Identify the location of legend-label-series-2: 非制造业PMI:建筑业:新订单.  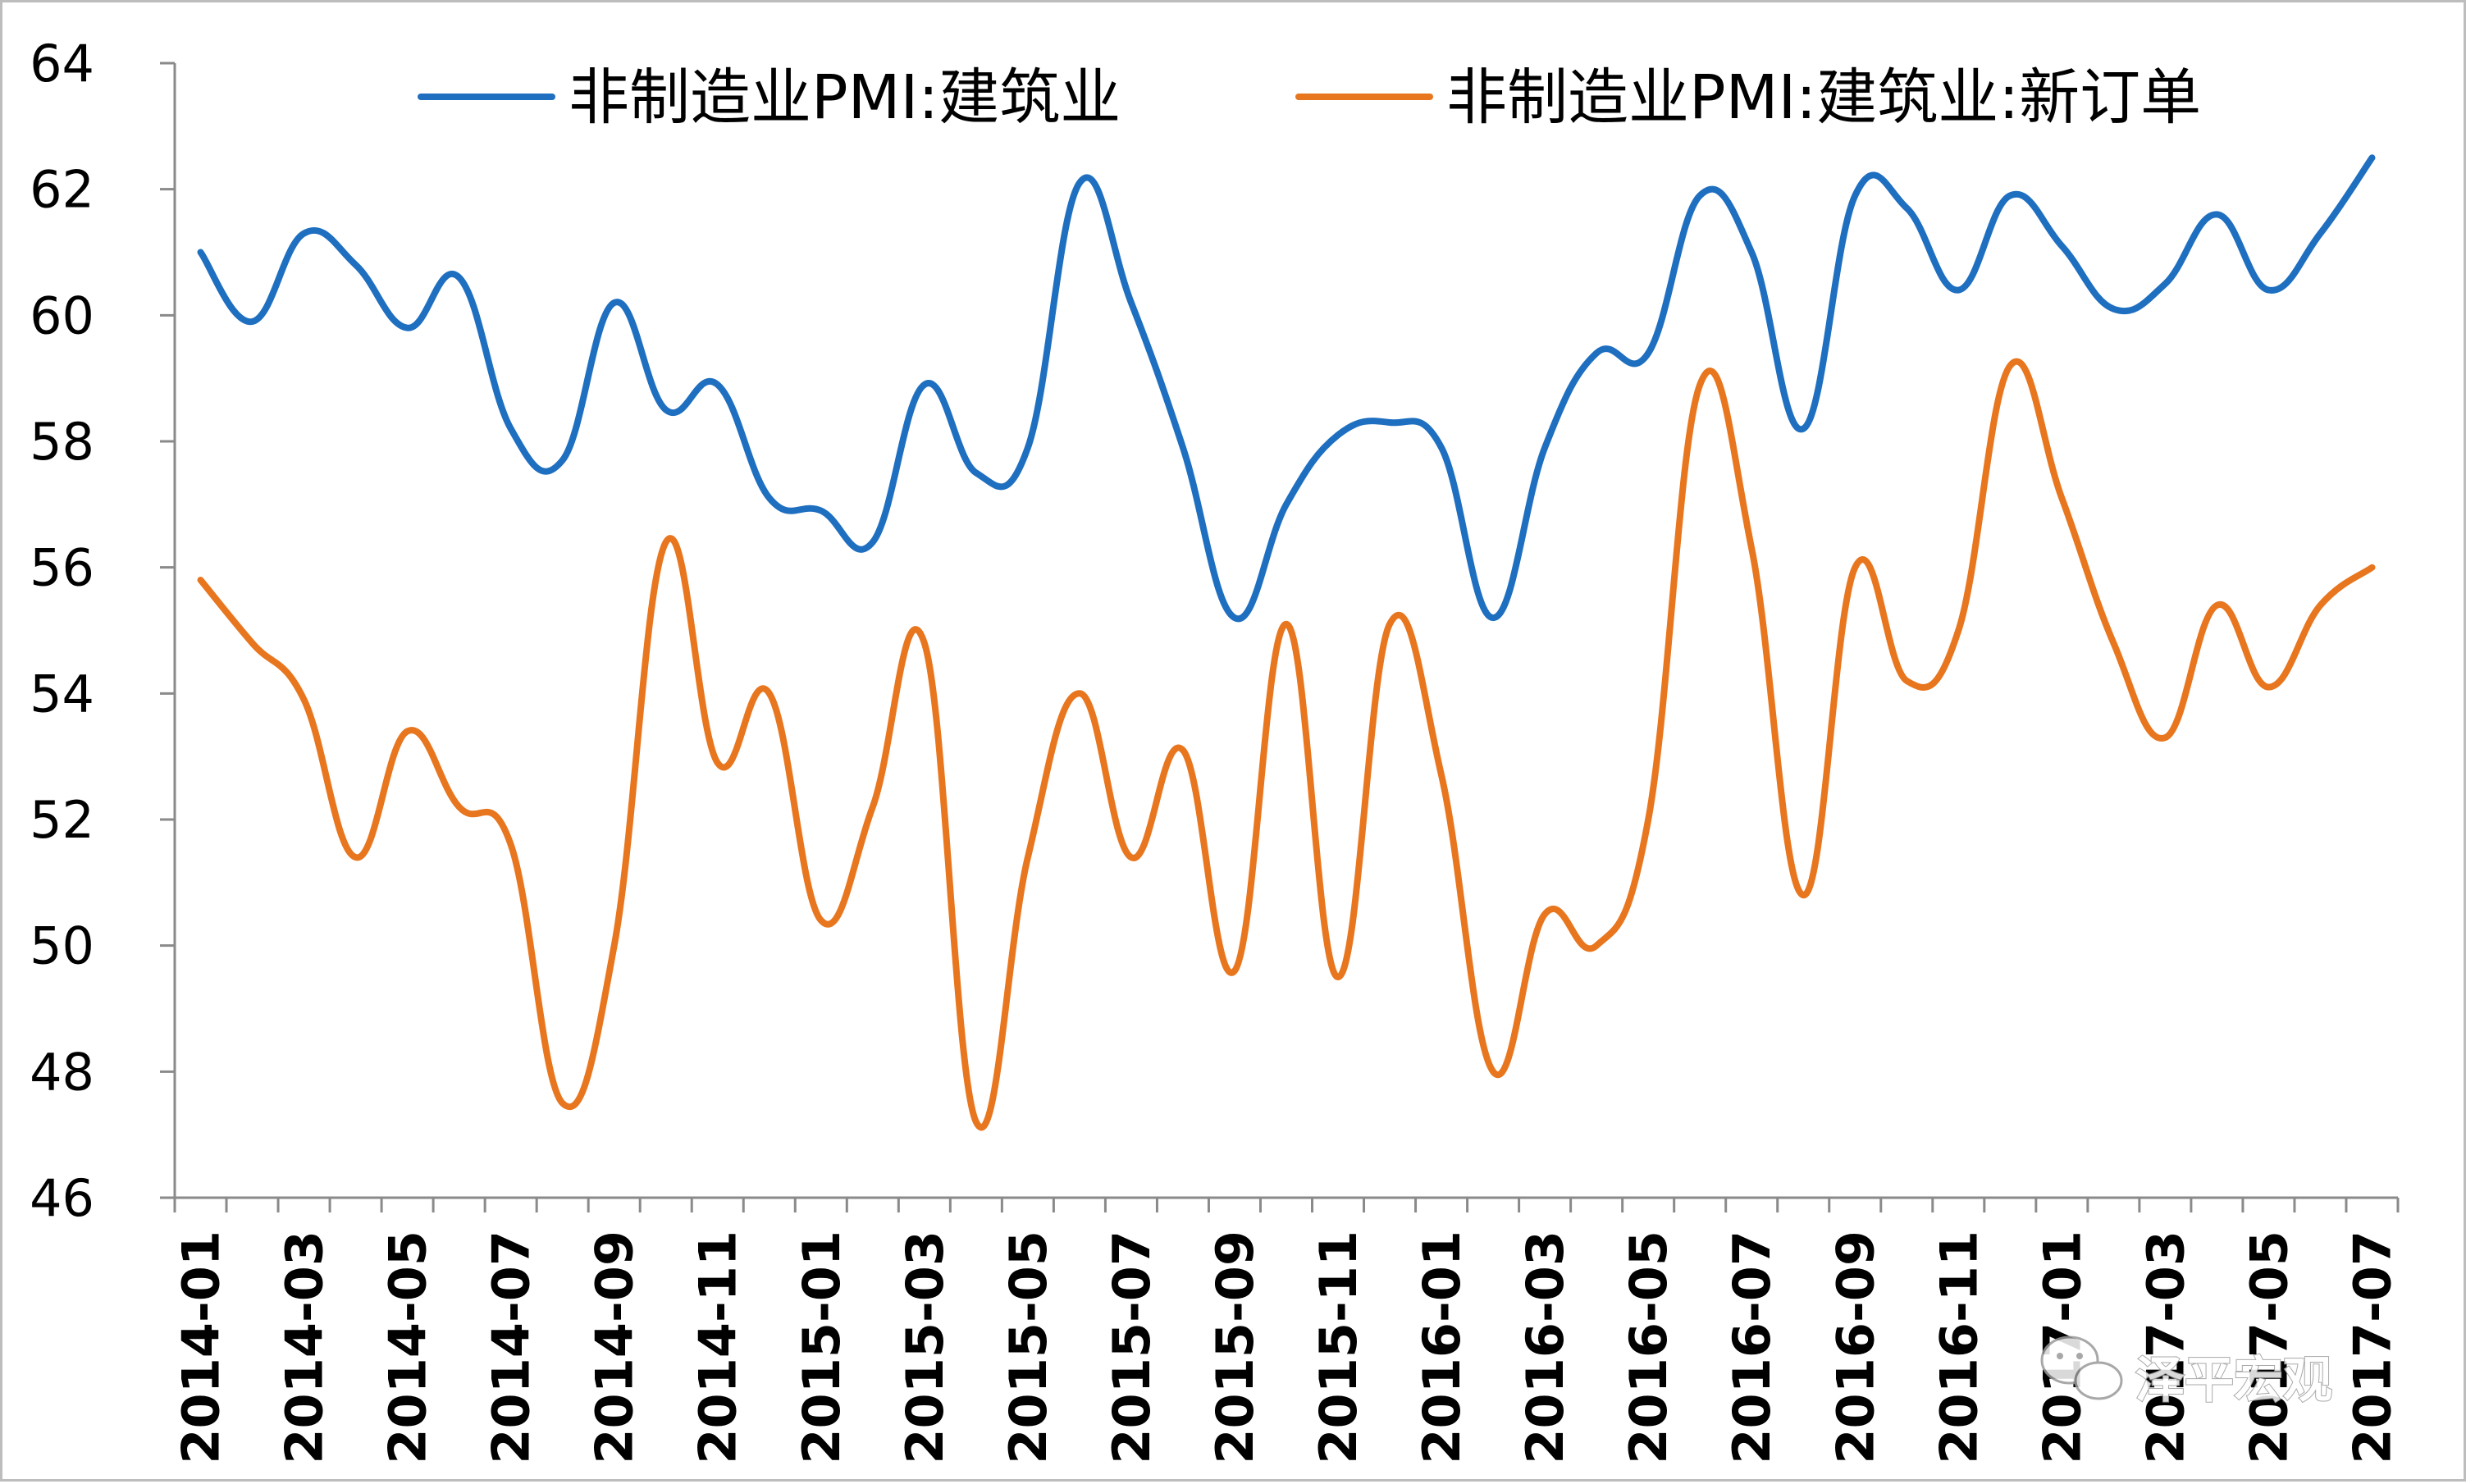
(1824, 97).